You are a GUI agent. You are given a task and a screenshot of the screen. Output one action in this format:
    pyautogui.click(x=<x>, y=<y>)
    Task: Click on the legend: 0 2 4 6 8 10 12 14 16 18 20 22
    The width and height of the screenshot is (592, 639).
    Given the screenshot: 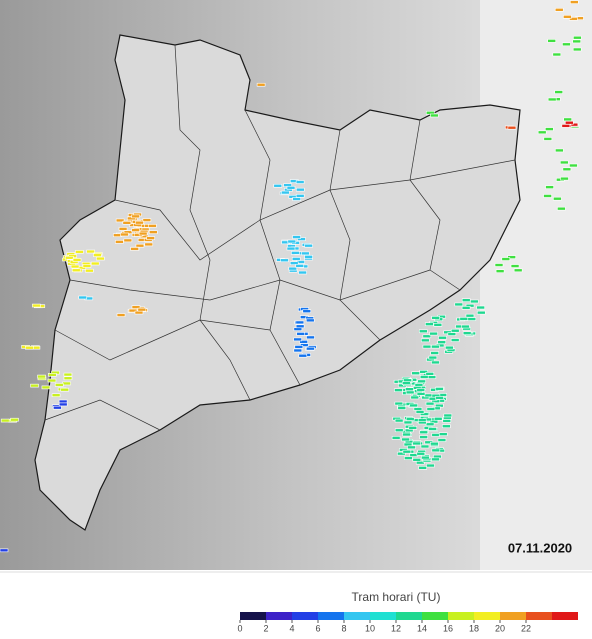 What is the action you would take?
    pyautogui.click(x=407, y=622)
    